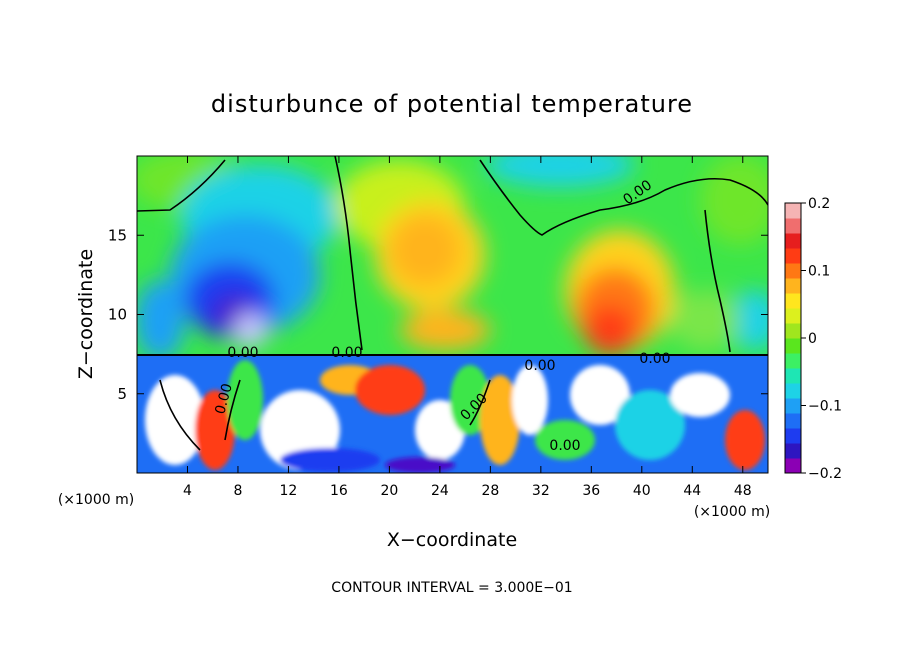 Image resolution: width=904 pixels, height=654 pixels. I want to click on lower-field, so click(452, 414).